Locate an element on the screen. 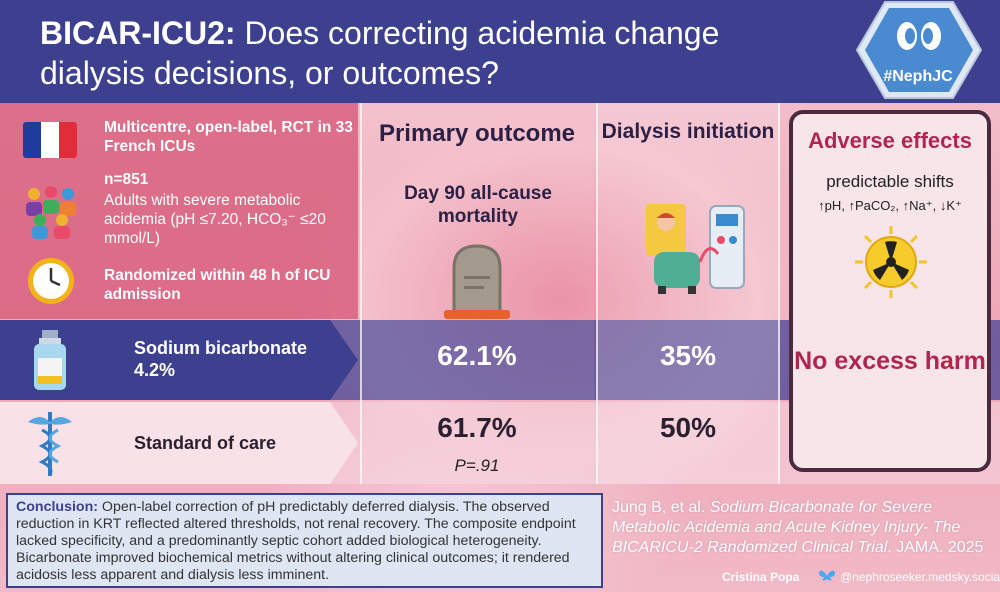 The width and height of the screenshot is (1000, 592). dialysis-heading: Dialysis initiation is located at coordinates (688, 131).